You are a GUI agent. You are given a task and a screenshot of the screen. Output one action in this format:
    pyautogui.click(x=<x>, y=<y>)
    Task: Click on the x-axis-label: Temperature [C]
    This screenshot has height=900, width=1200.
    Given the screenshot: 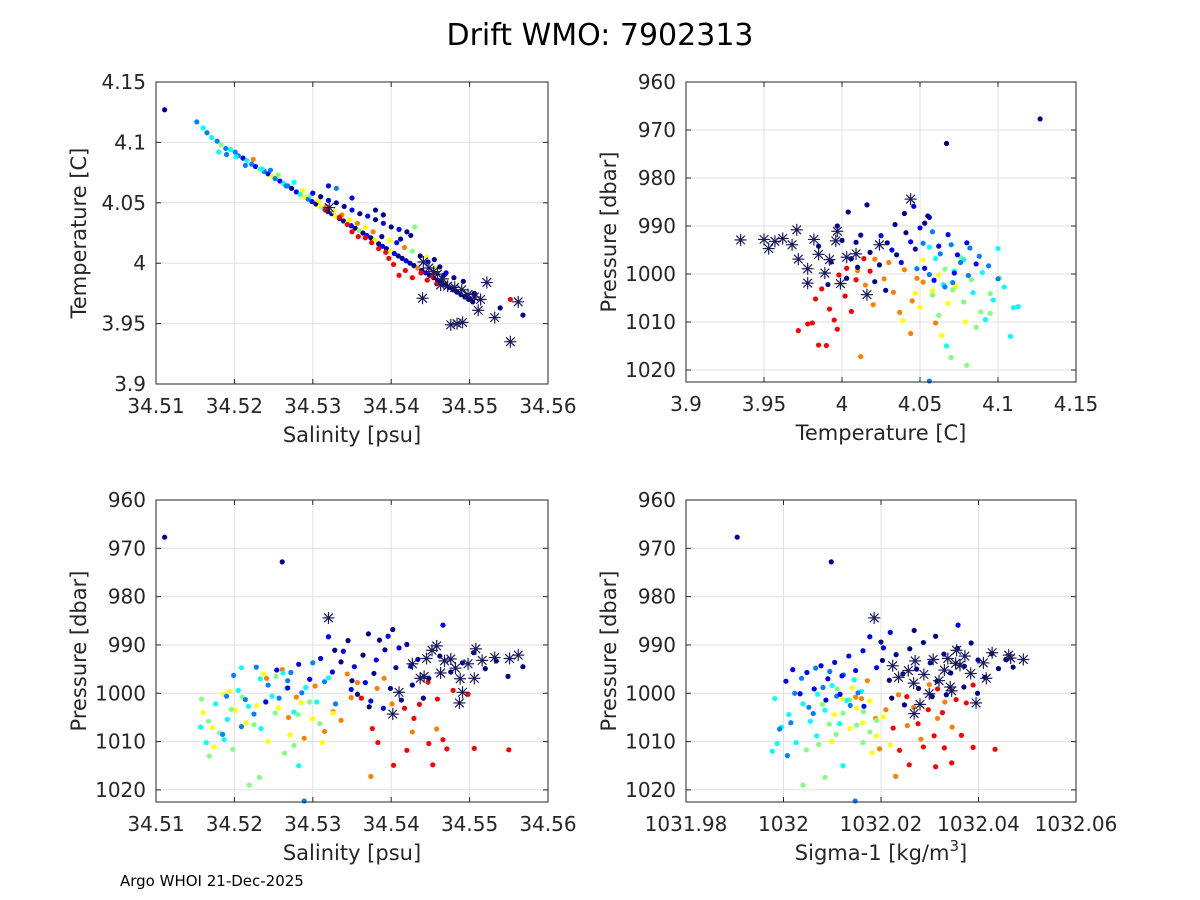 What is the action you would take?
    pyautogui.click(x=881, y=433)
    